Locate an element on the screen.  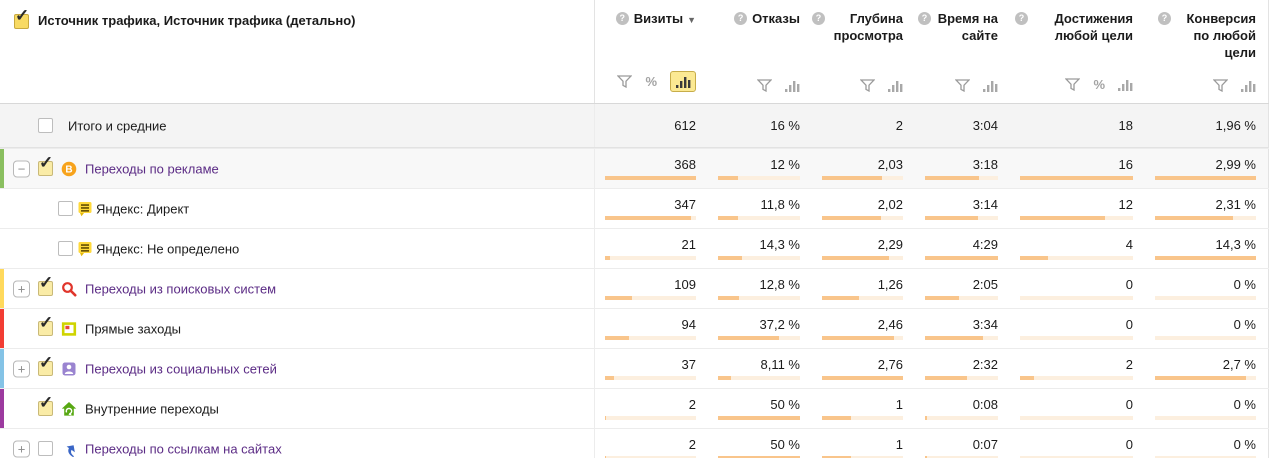
column-header-3: ? Время на сайте is located at coordinates (962, 51).